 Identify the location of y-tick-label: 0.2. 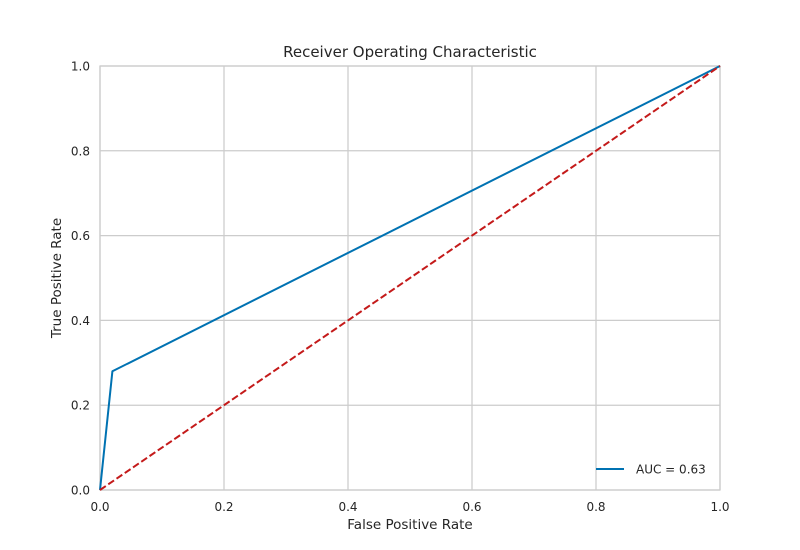
(80, 406).